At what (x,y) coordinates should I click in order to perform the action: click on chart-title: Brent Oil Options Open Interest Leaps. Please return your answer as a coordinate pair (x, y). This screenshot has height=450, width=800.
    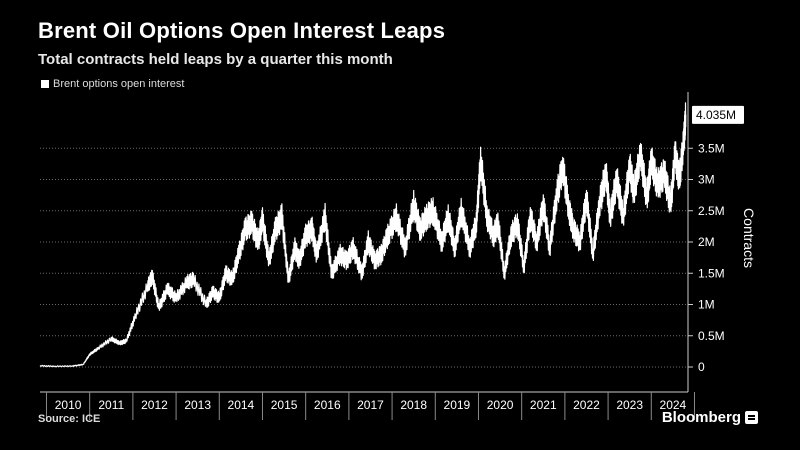
    Looking at the image, I should click on (242, 30).